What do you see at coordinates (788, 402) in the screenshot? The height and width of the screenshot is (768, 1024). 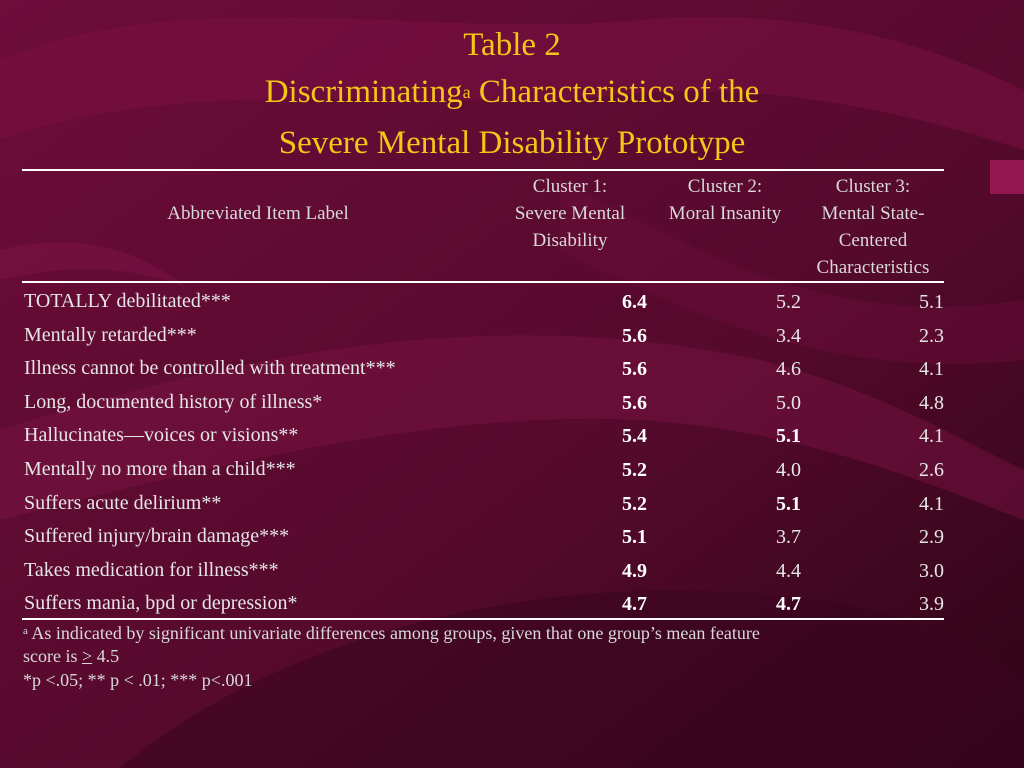 I see `cluster-2-value: 5.0` at bounding box center [788, 402].